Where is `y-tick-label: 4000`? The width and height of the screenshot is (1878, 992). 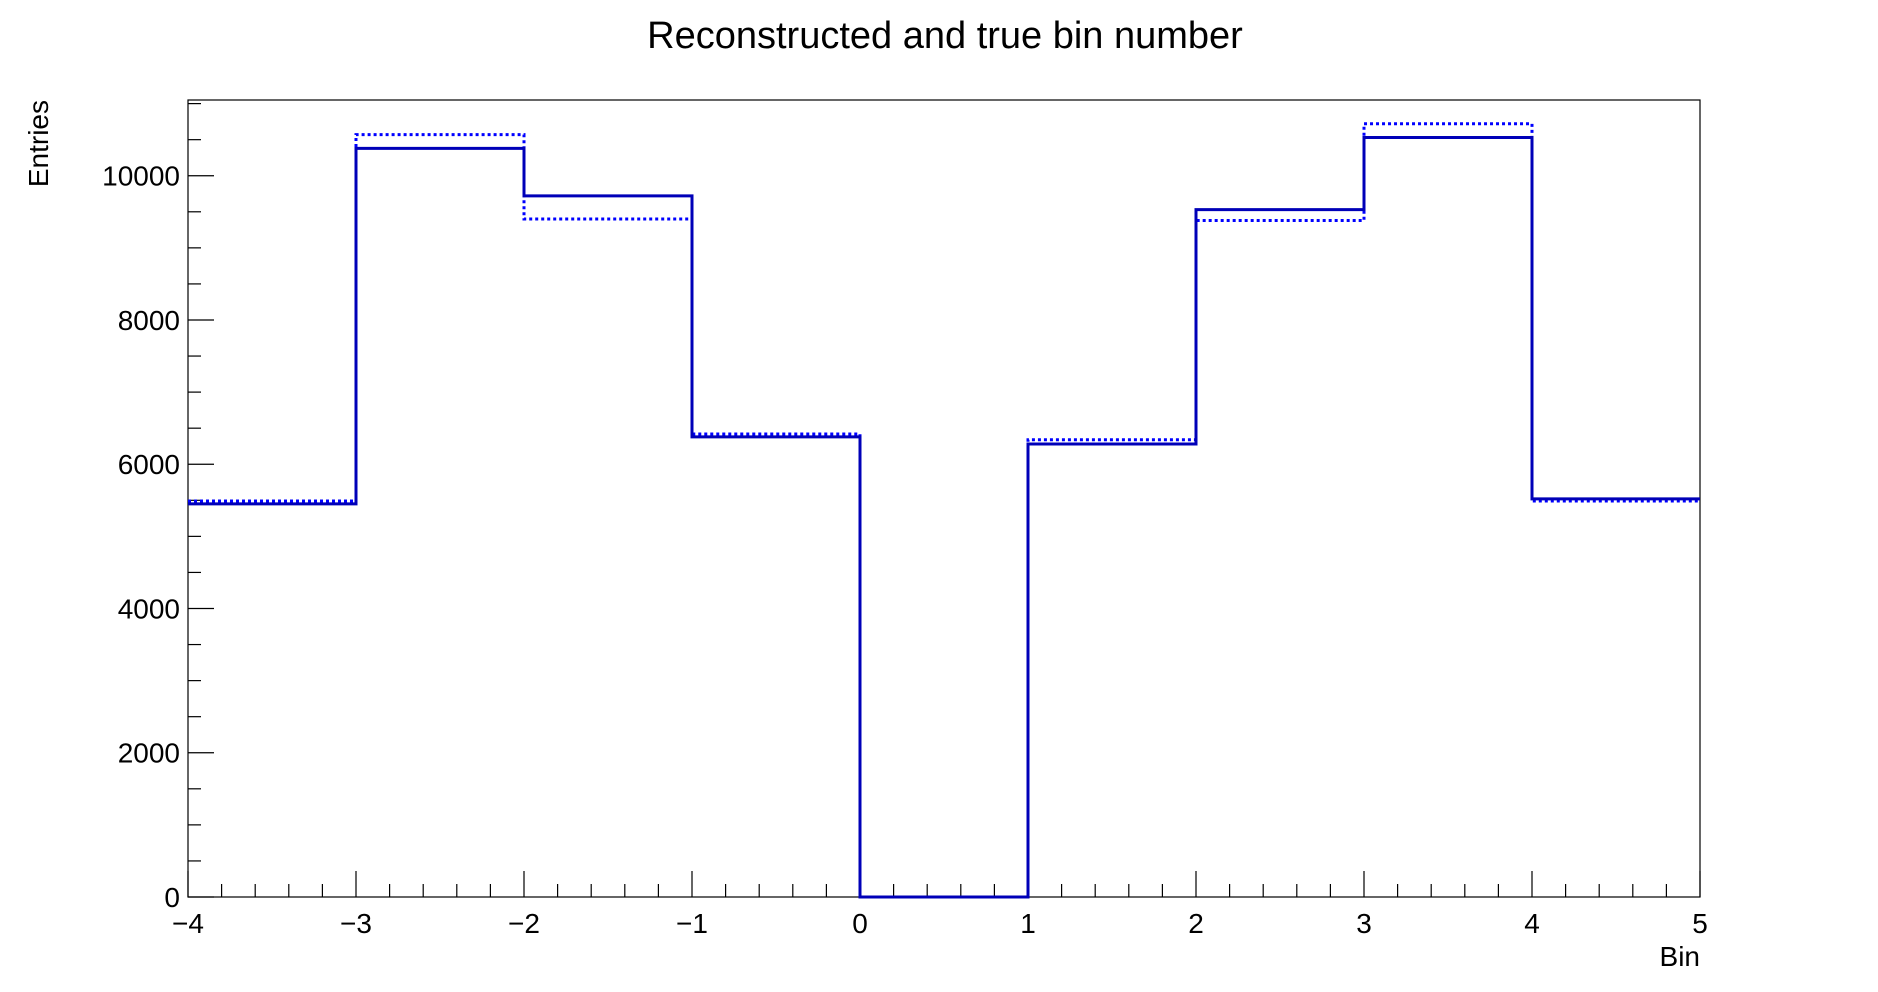 y-tick-label: 4000 is located at coordinates (149, 608).